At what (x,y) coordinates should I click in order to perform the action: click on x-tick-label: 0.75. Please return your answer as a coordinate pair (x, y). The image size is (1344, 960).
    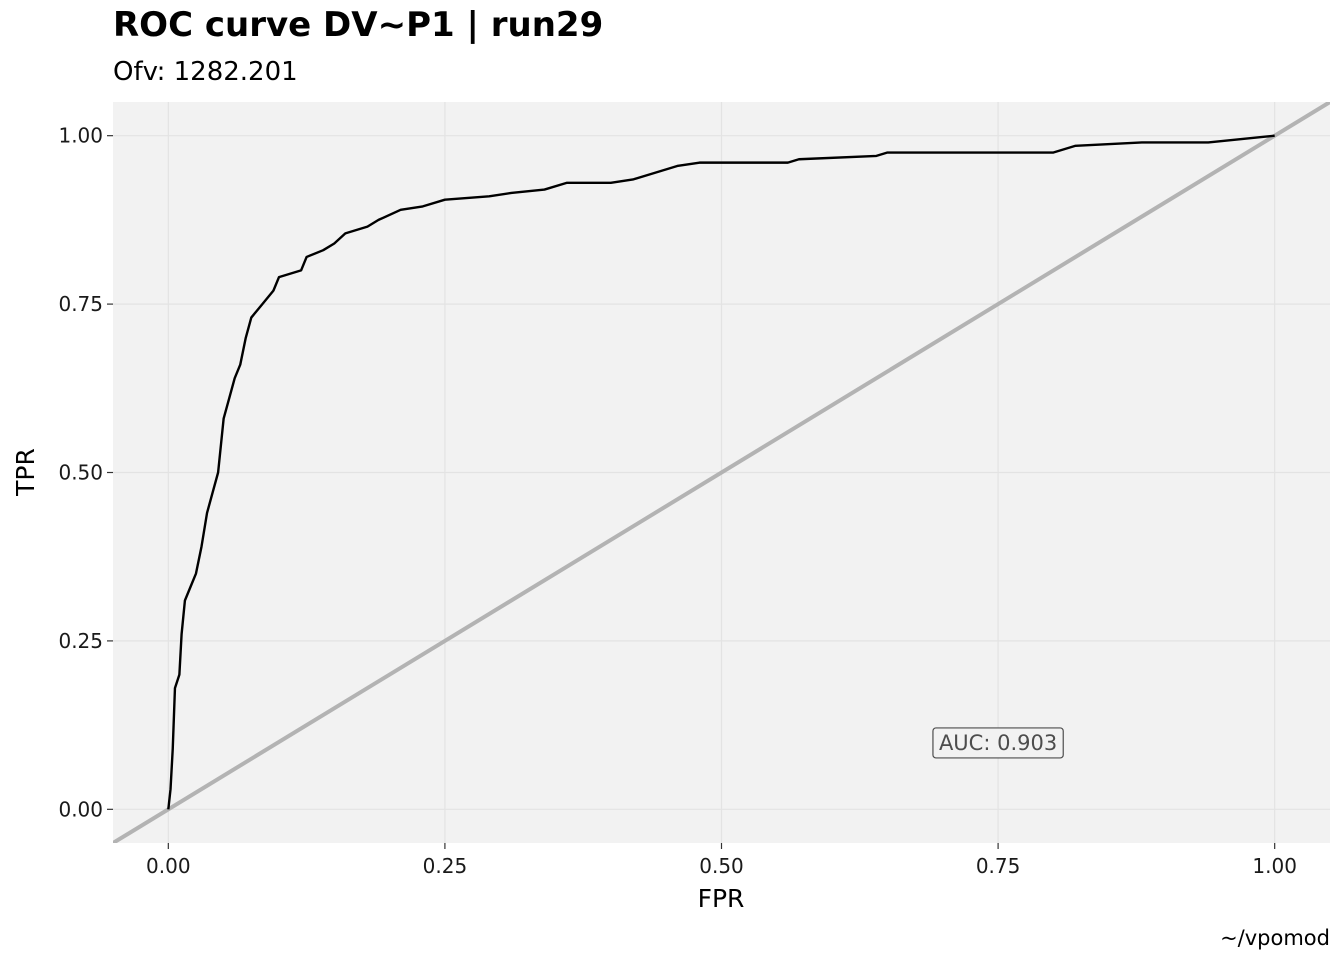
    Looking at the image, I should click on (998, 866).